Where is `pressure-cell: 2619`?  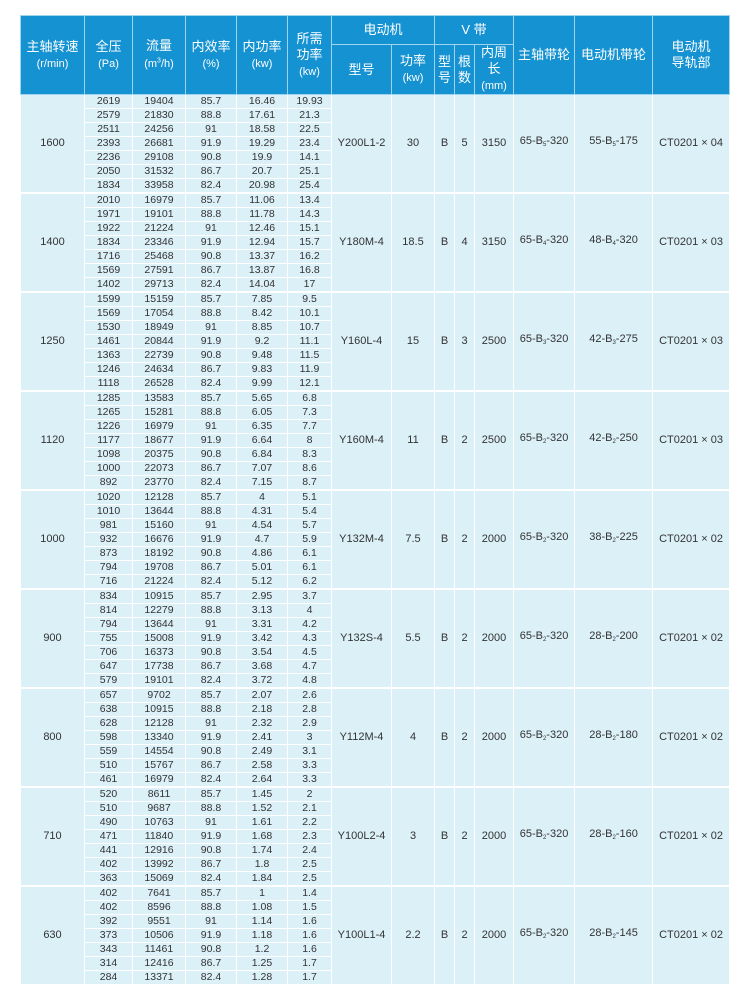
pressure-cell: 2619 is located at coordinates (108, 101).